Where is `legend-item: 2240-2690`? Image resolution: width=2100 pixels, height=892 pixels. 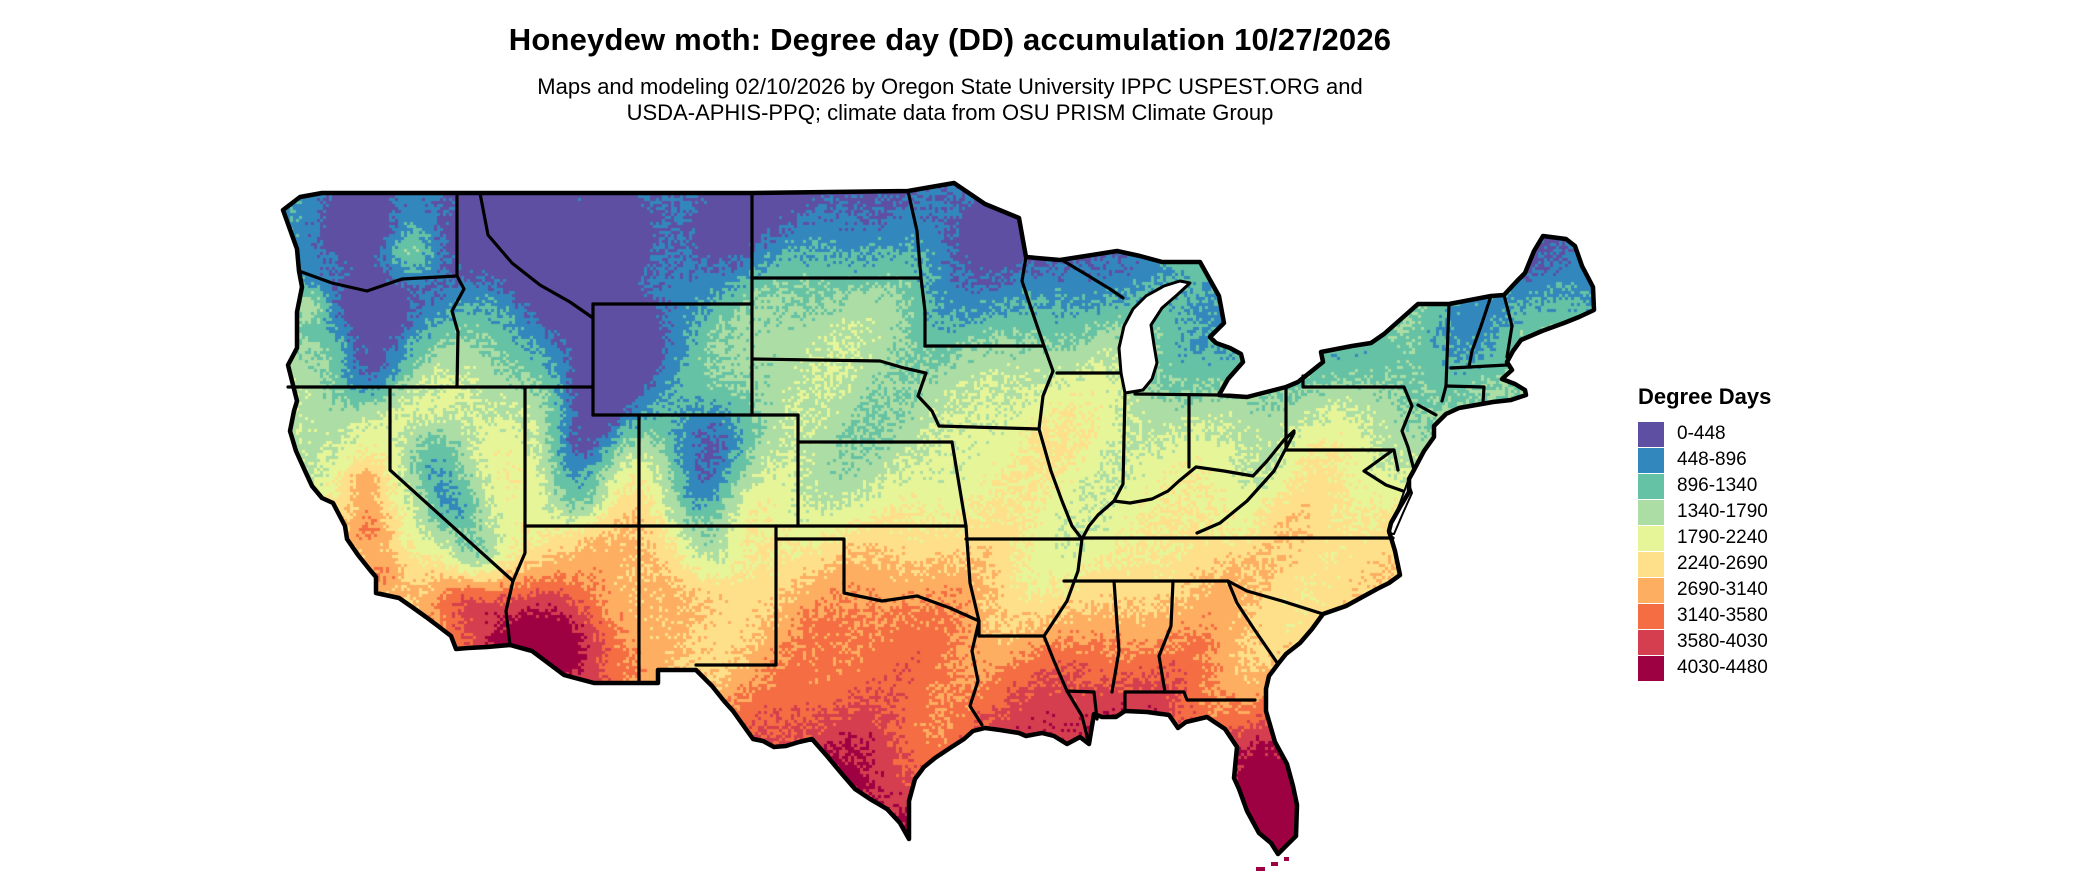 legend-item: 2240-2690 is located at coordinates (1704, 564).